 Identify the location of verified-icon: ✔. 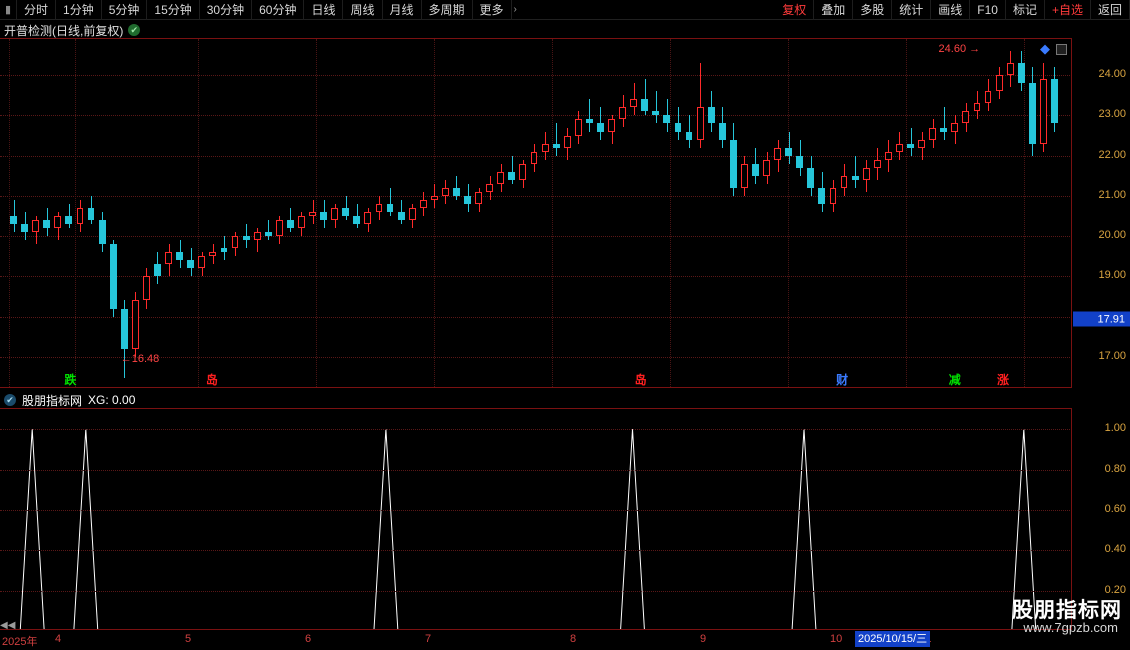
(134, 30).